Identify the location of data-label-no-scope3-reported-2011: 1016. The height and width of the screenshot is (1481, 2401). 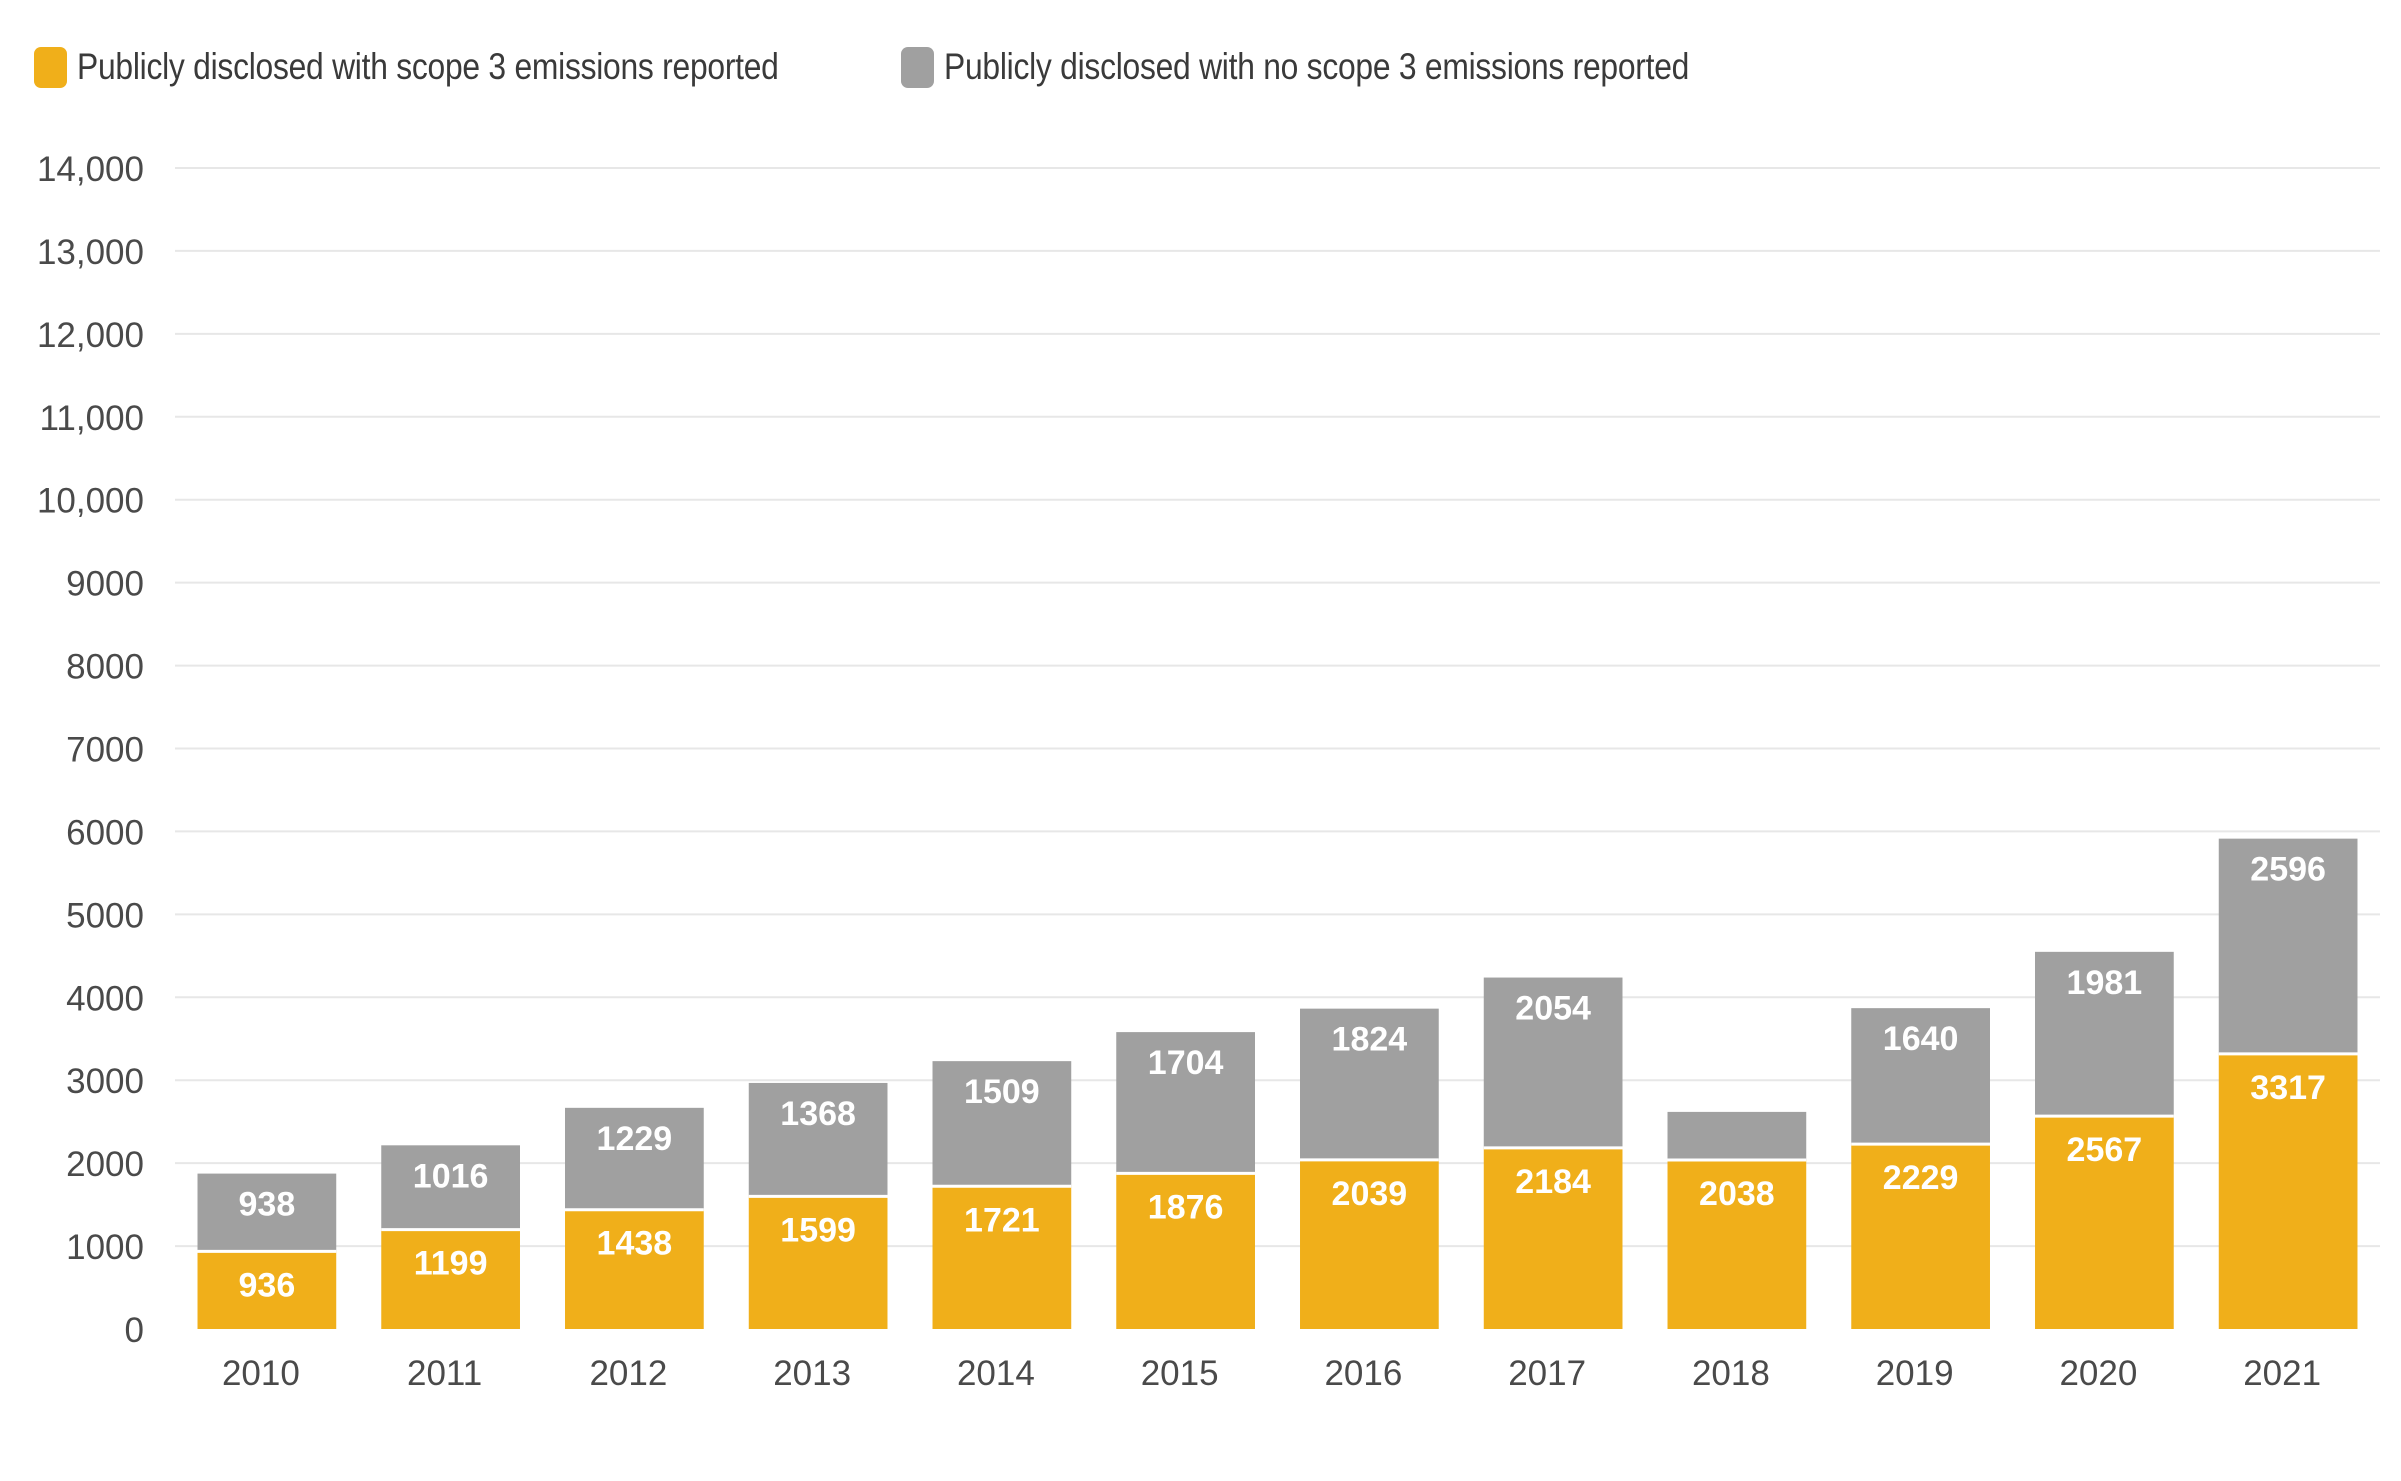
(451, 1176).